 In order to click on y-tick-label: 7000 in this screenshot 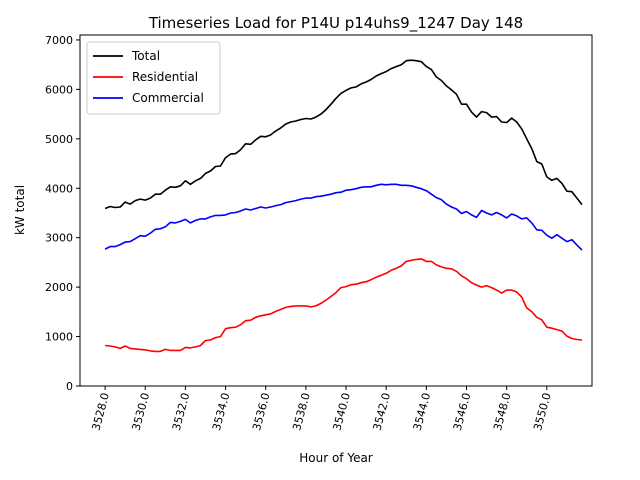, I will do `click(59, 40)`.